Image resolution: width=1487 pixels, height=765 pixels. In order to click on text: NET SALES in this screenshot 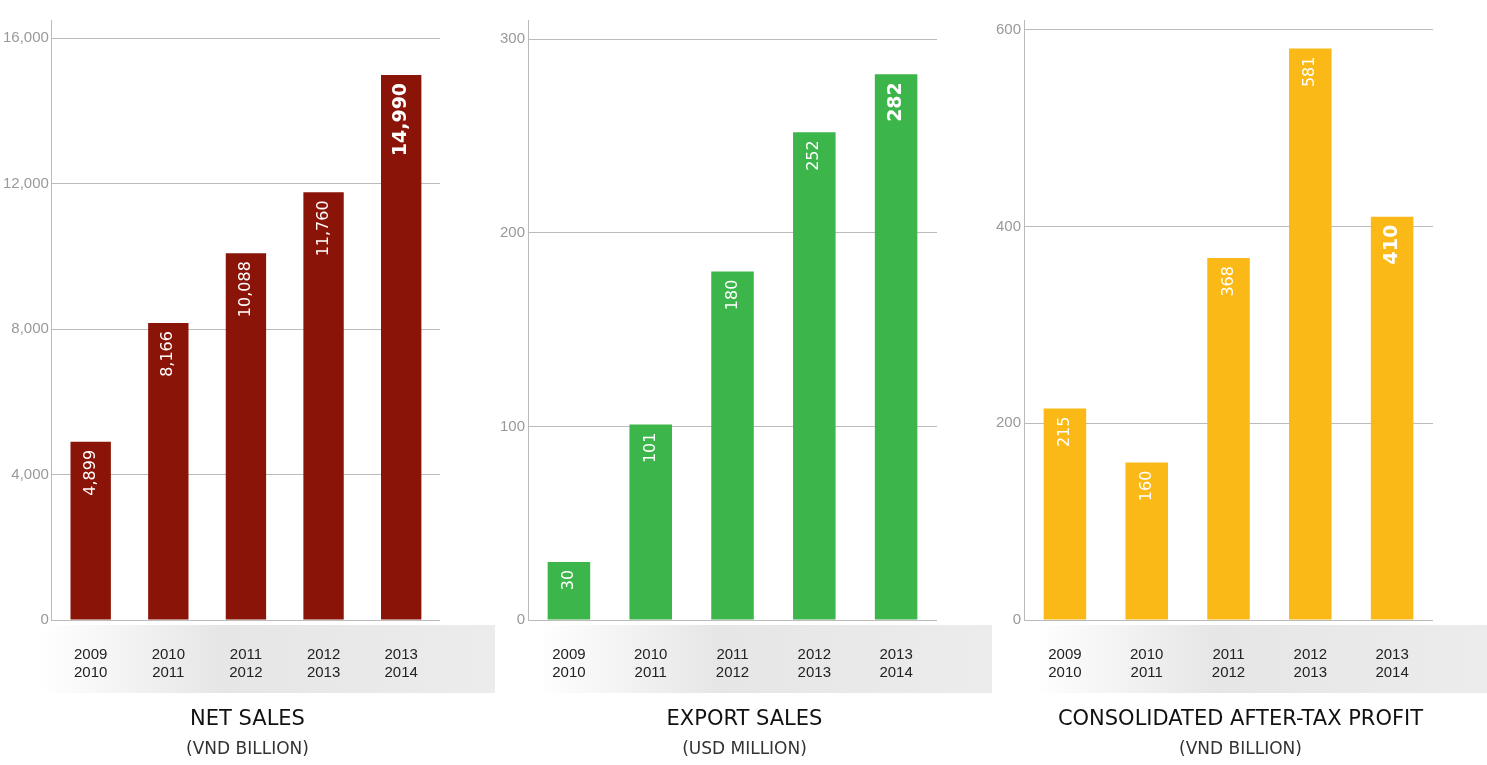, I will do `click(247, 718)`.